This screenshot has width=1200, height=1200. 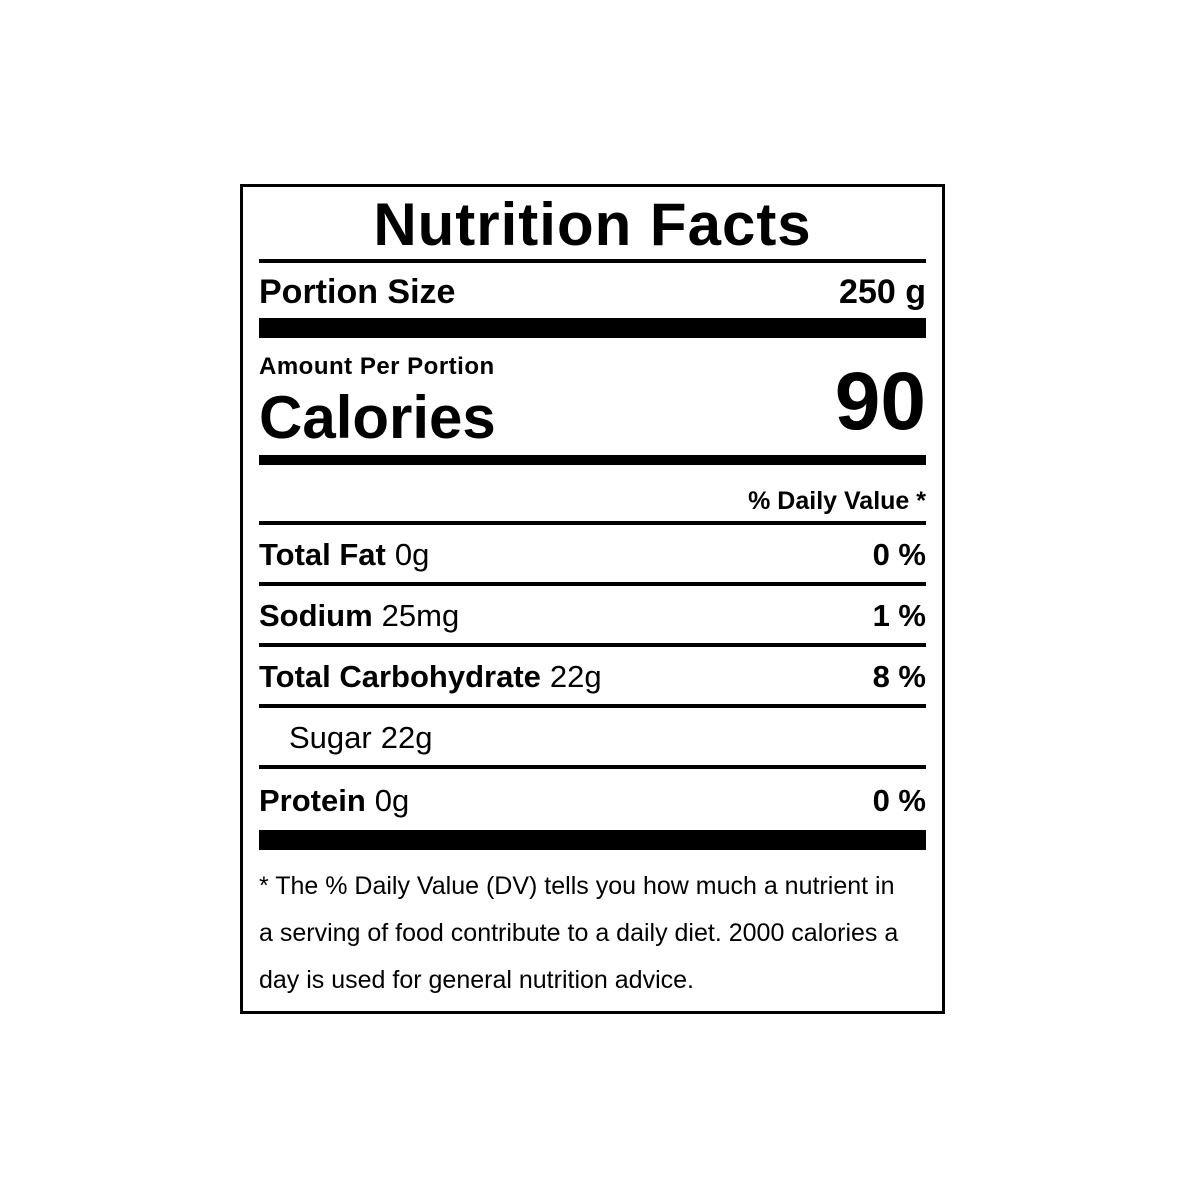 What do you see at coordinates (377, 366) in the screenshot?
I see `amount-per-portion-label: Amount Per Portion` at bounding box center [377, 366].